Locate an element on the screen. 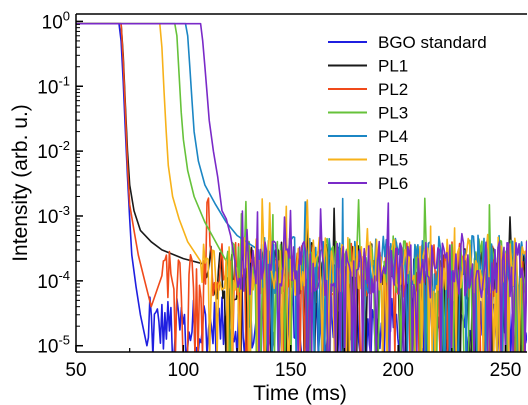 The width and height of the screenshot is (528, 405). legend: BGO standard PL1 PL2 PL3 PL4 PL5 PL6 is located at coordinates (407, 113).